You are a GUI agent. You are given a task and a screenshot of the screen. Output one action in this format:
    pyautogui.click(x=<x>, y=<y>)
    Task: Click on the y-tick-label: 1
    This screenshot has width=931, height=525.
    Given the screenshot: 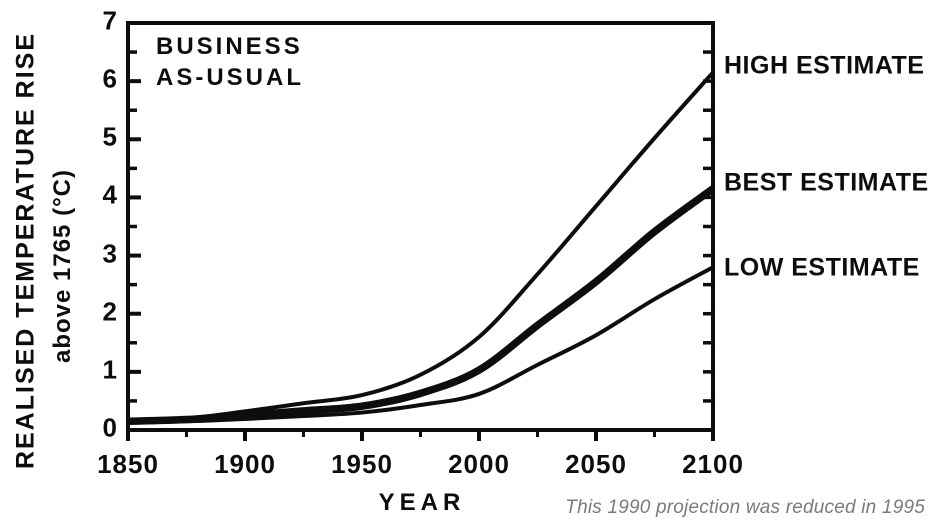 What is the action you would take?
    pyautogui.click(x=109, y=369)
    